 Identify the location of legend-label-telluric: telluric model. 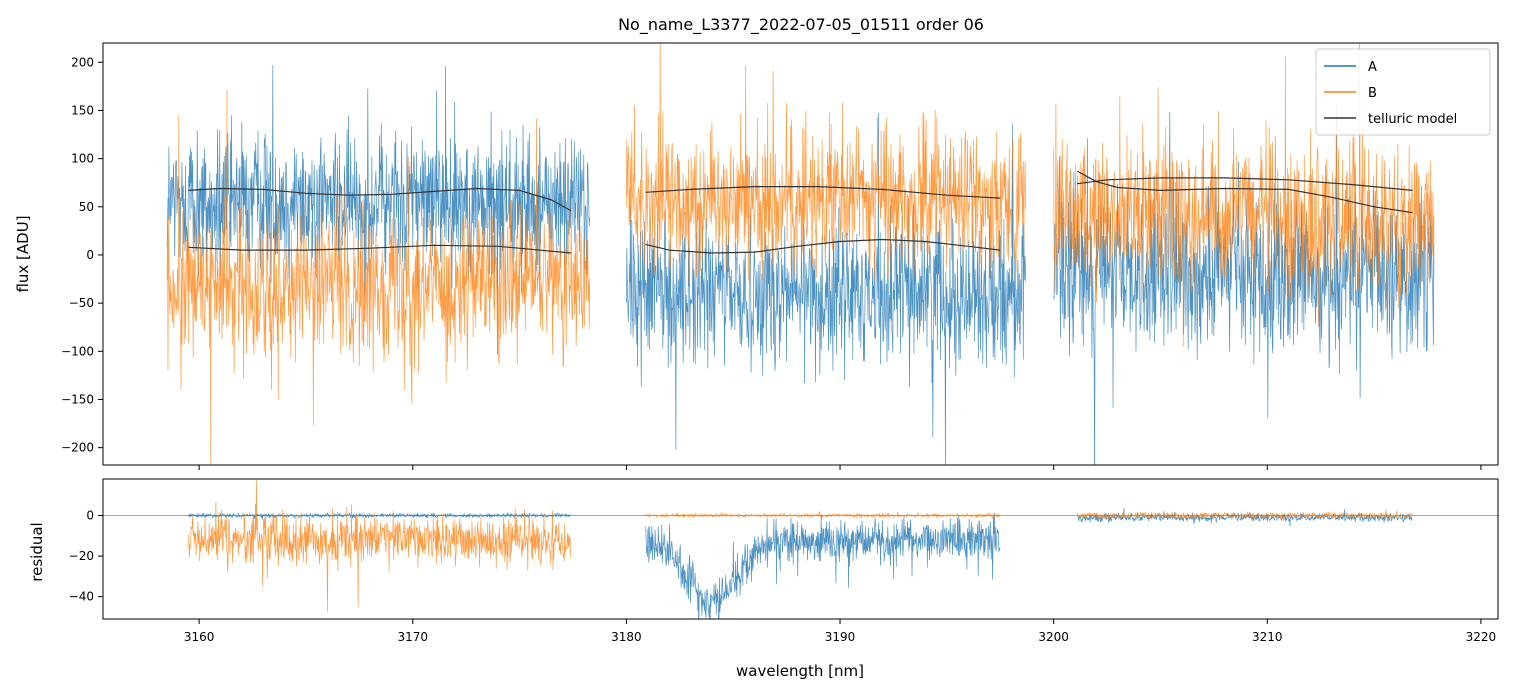
(1412, 119).